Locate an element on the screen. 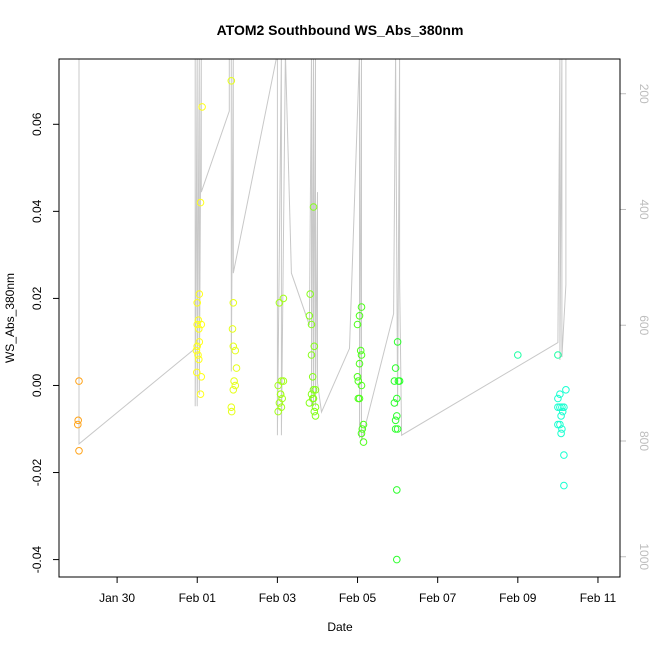 Image resolution: width=650 pixels, height=650 pixels. x-tick-label: Feb 05 is located at coordinates (358, 598).